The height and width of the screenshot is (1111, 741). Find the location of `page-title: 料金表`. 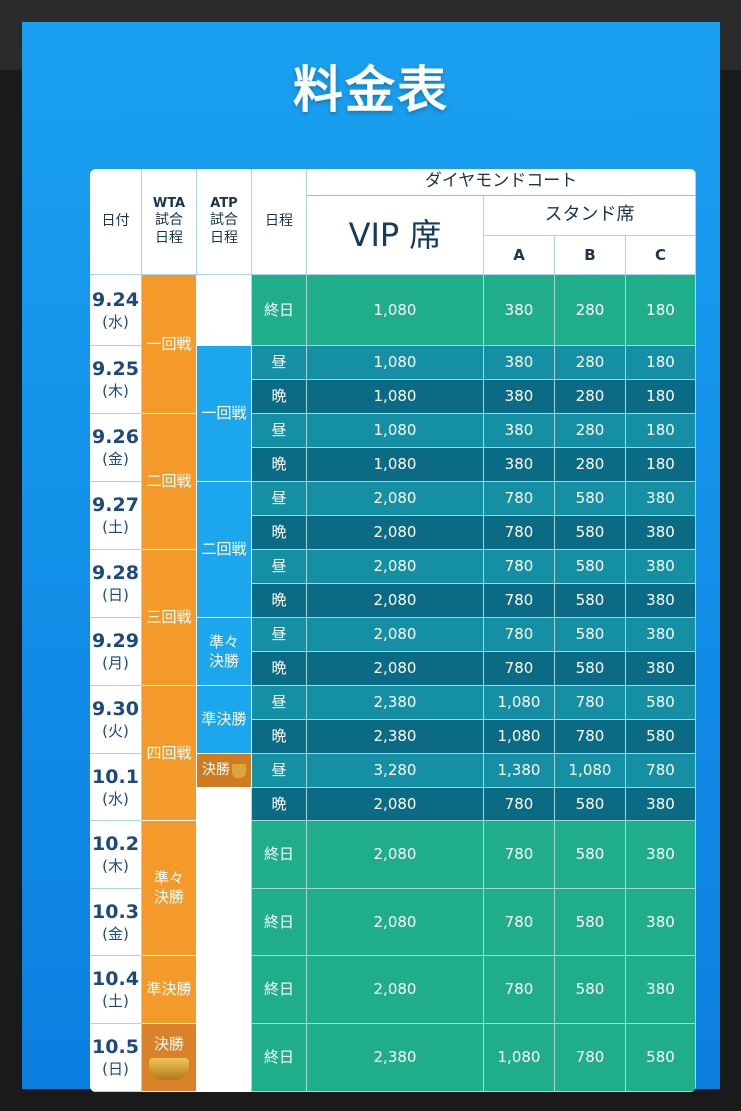

page-title: 料金表 is located at coordinates (371, 90).